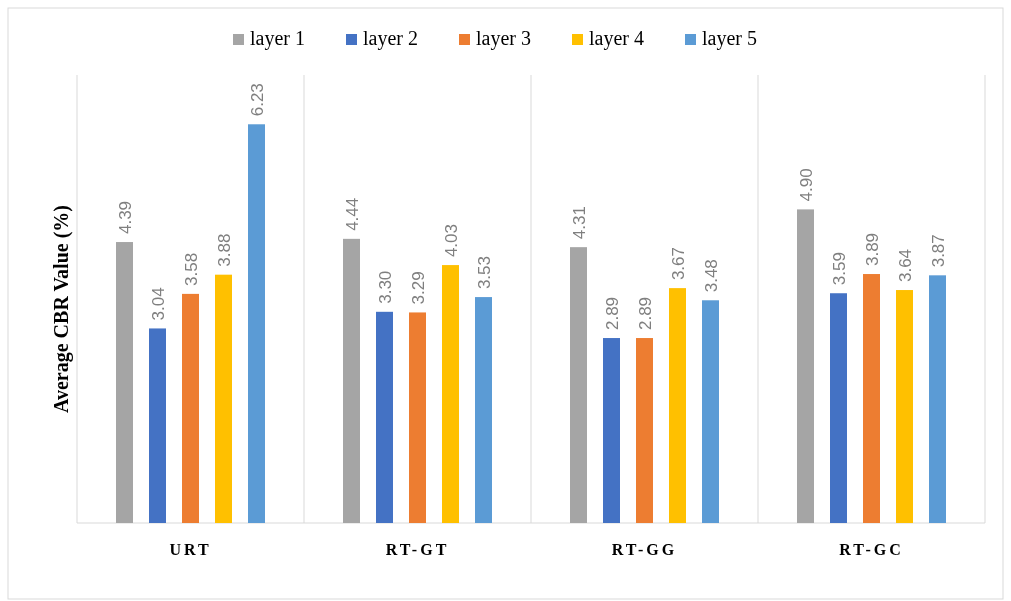  I want to click on data-label: 3.64, so click(905, 265).